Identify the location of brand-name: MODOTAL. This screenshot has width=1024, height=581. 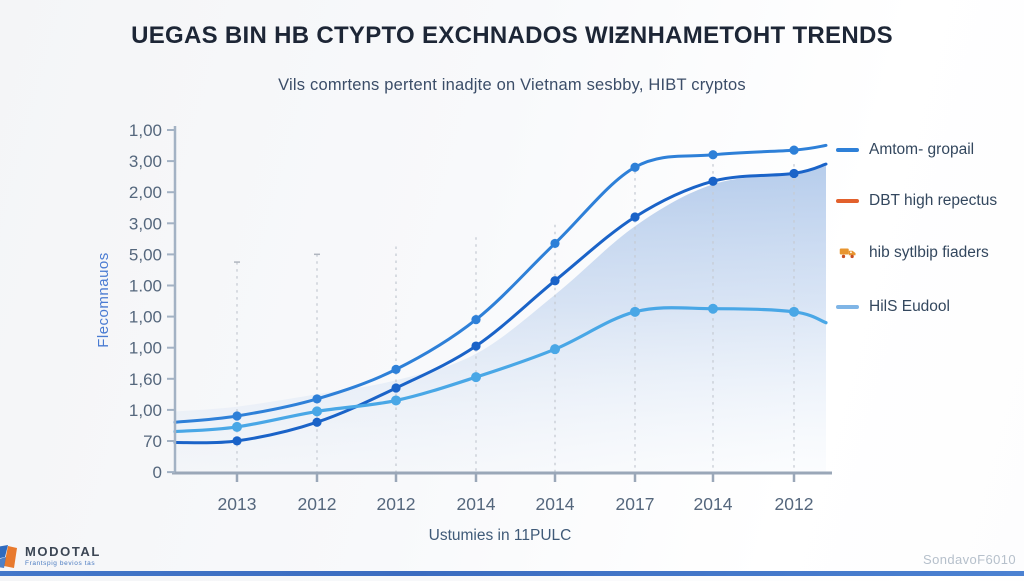
(63, 551).